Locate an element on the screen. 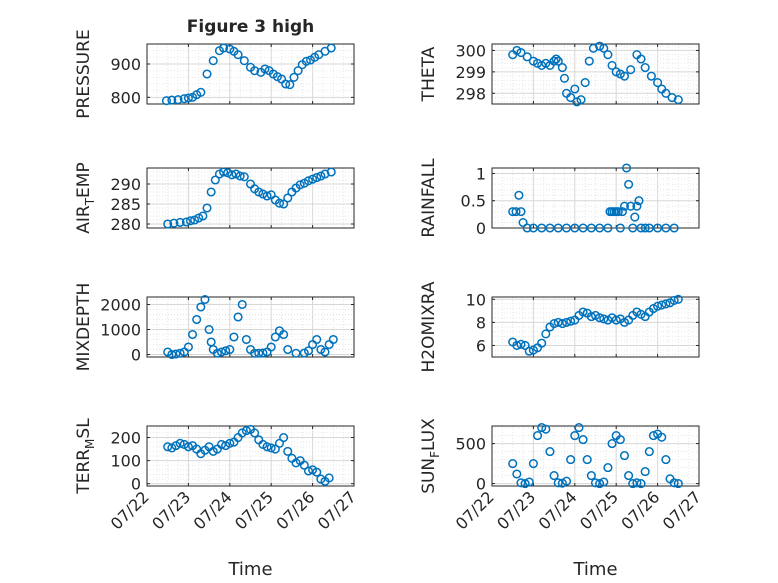  y-tick-label: 100 is located at coordinates (125, 461).